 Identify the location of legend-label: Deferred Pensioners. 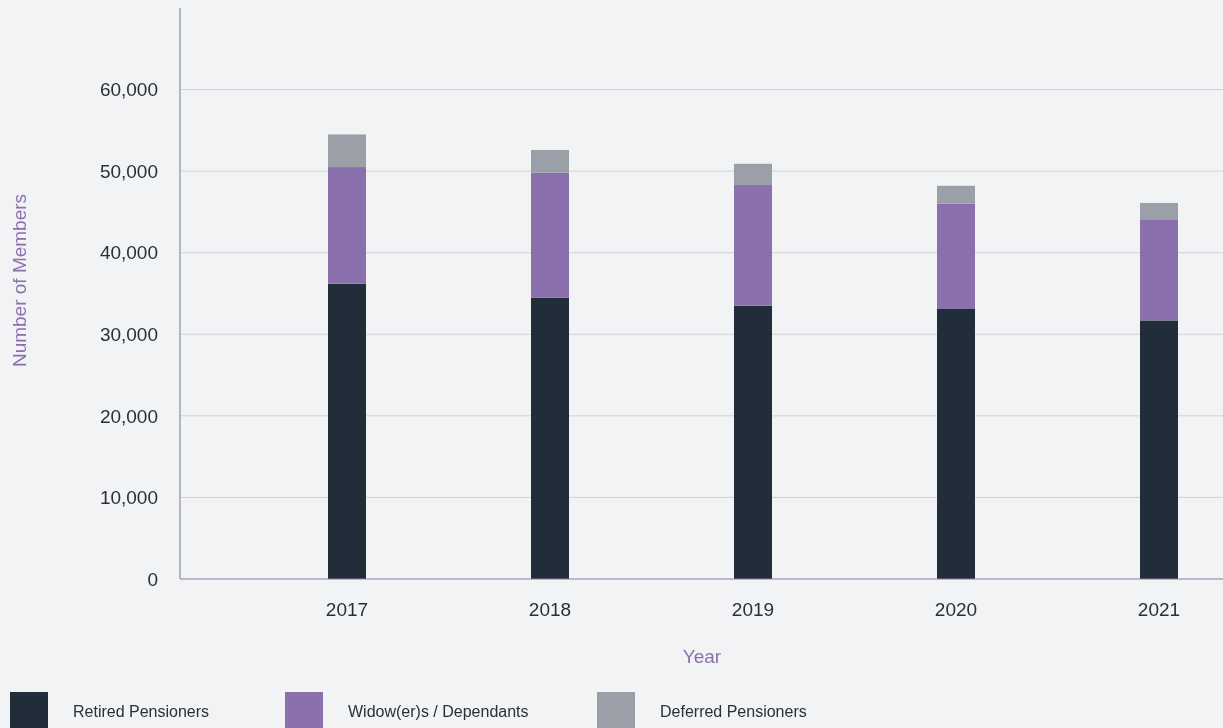
(733, 711).